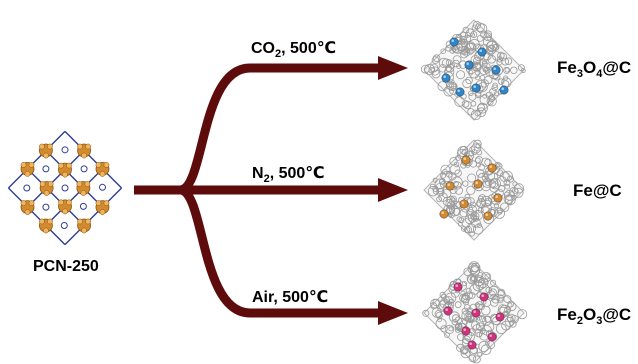 Image resolution: width=638 pixels, height=364 pixels. What do you see at coordinates (589, 67) in the screenshot?
I see `formula-part: O` at bounding box center [589, 67].